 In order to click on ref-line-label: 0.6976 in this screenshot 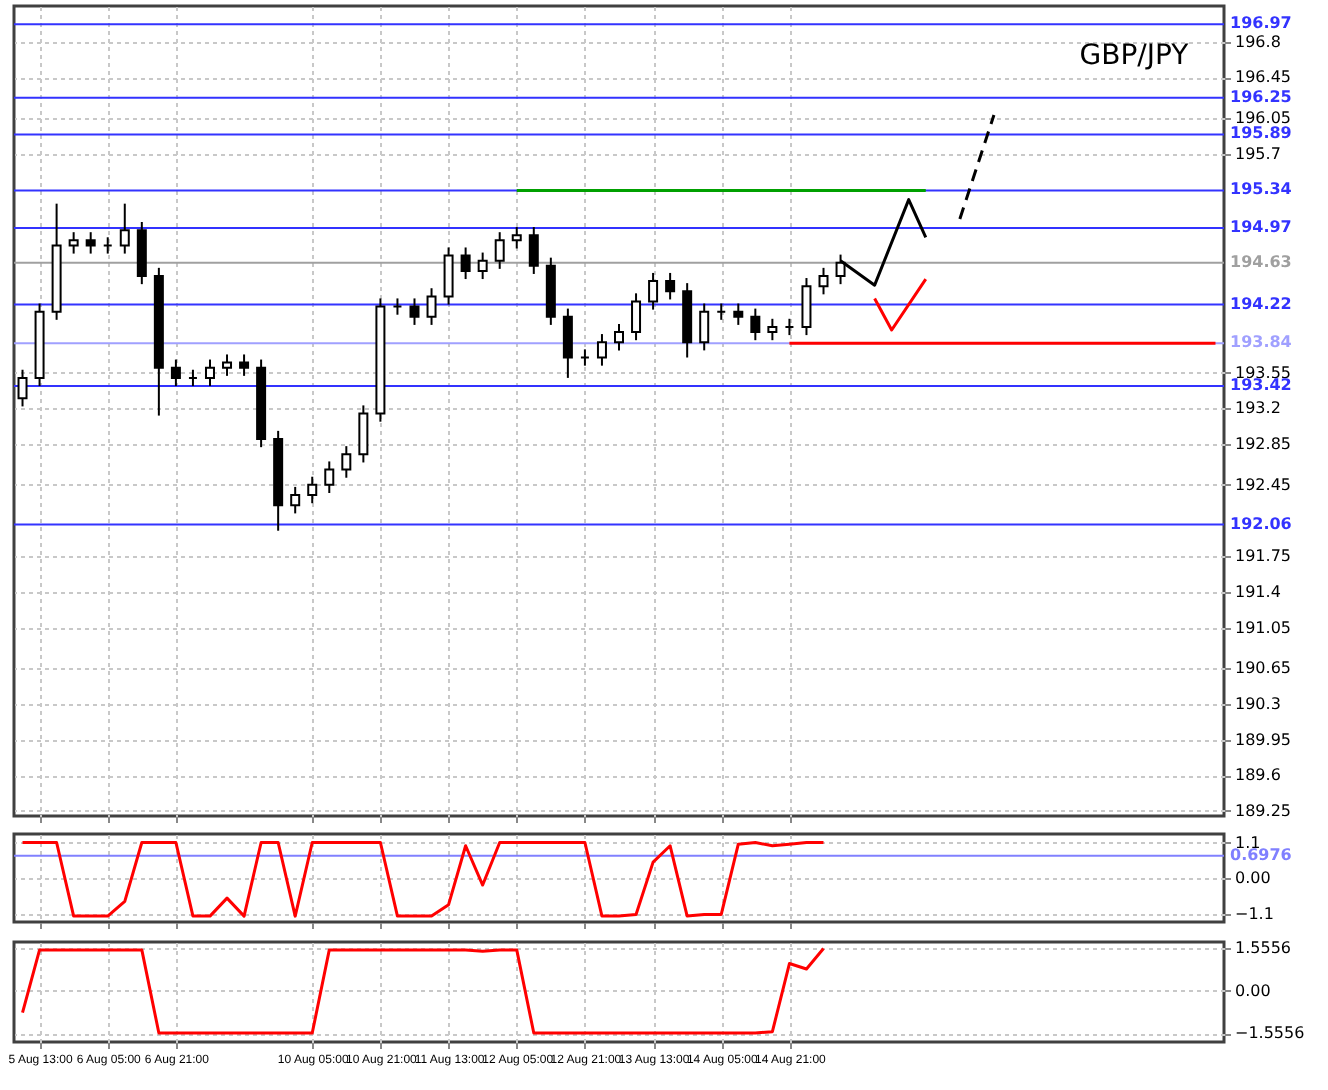, I will do `click(1261, 854)`.